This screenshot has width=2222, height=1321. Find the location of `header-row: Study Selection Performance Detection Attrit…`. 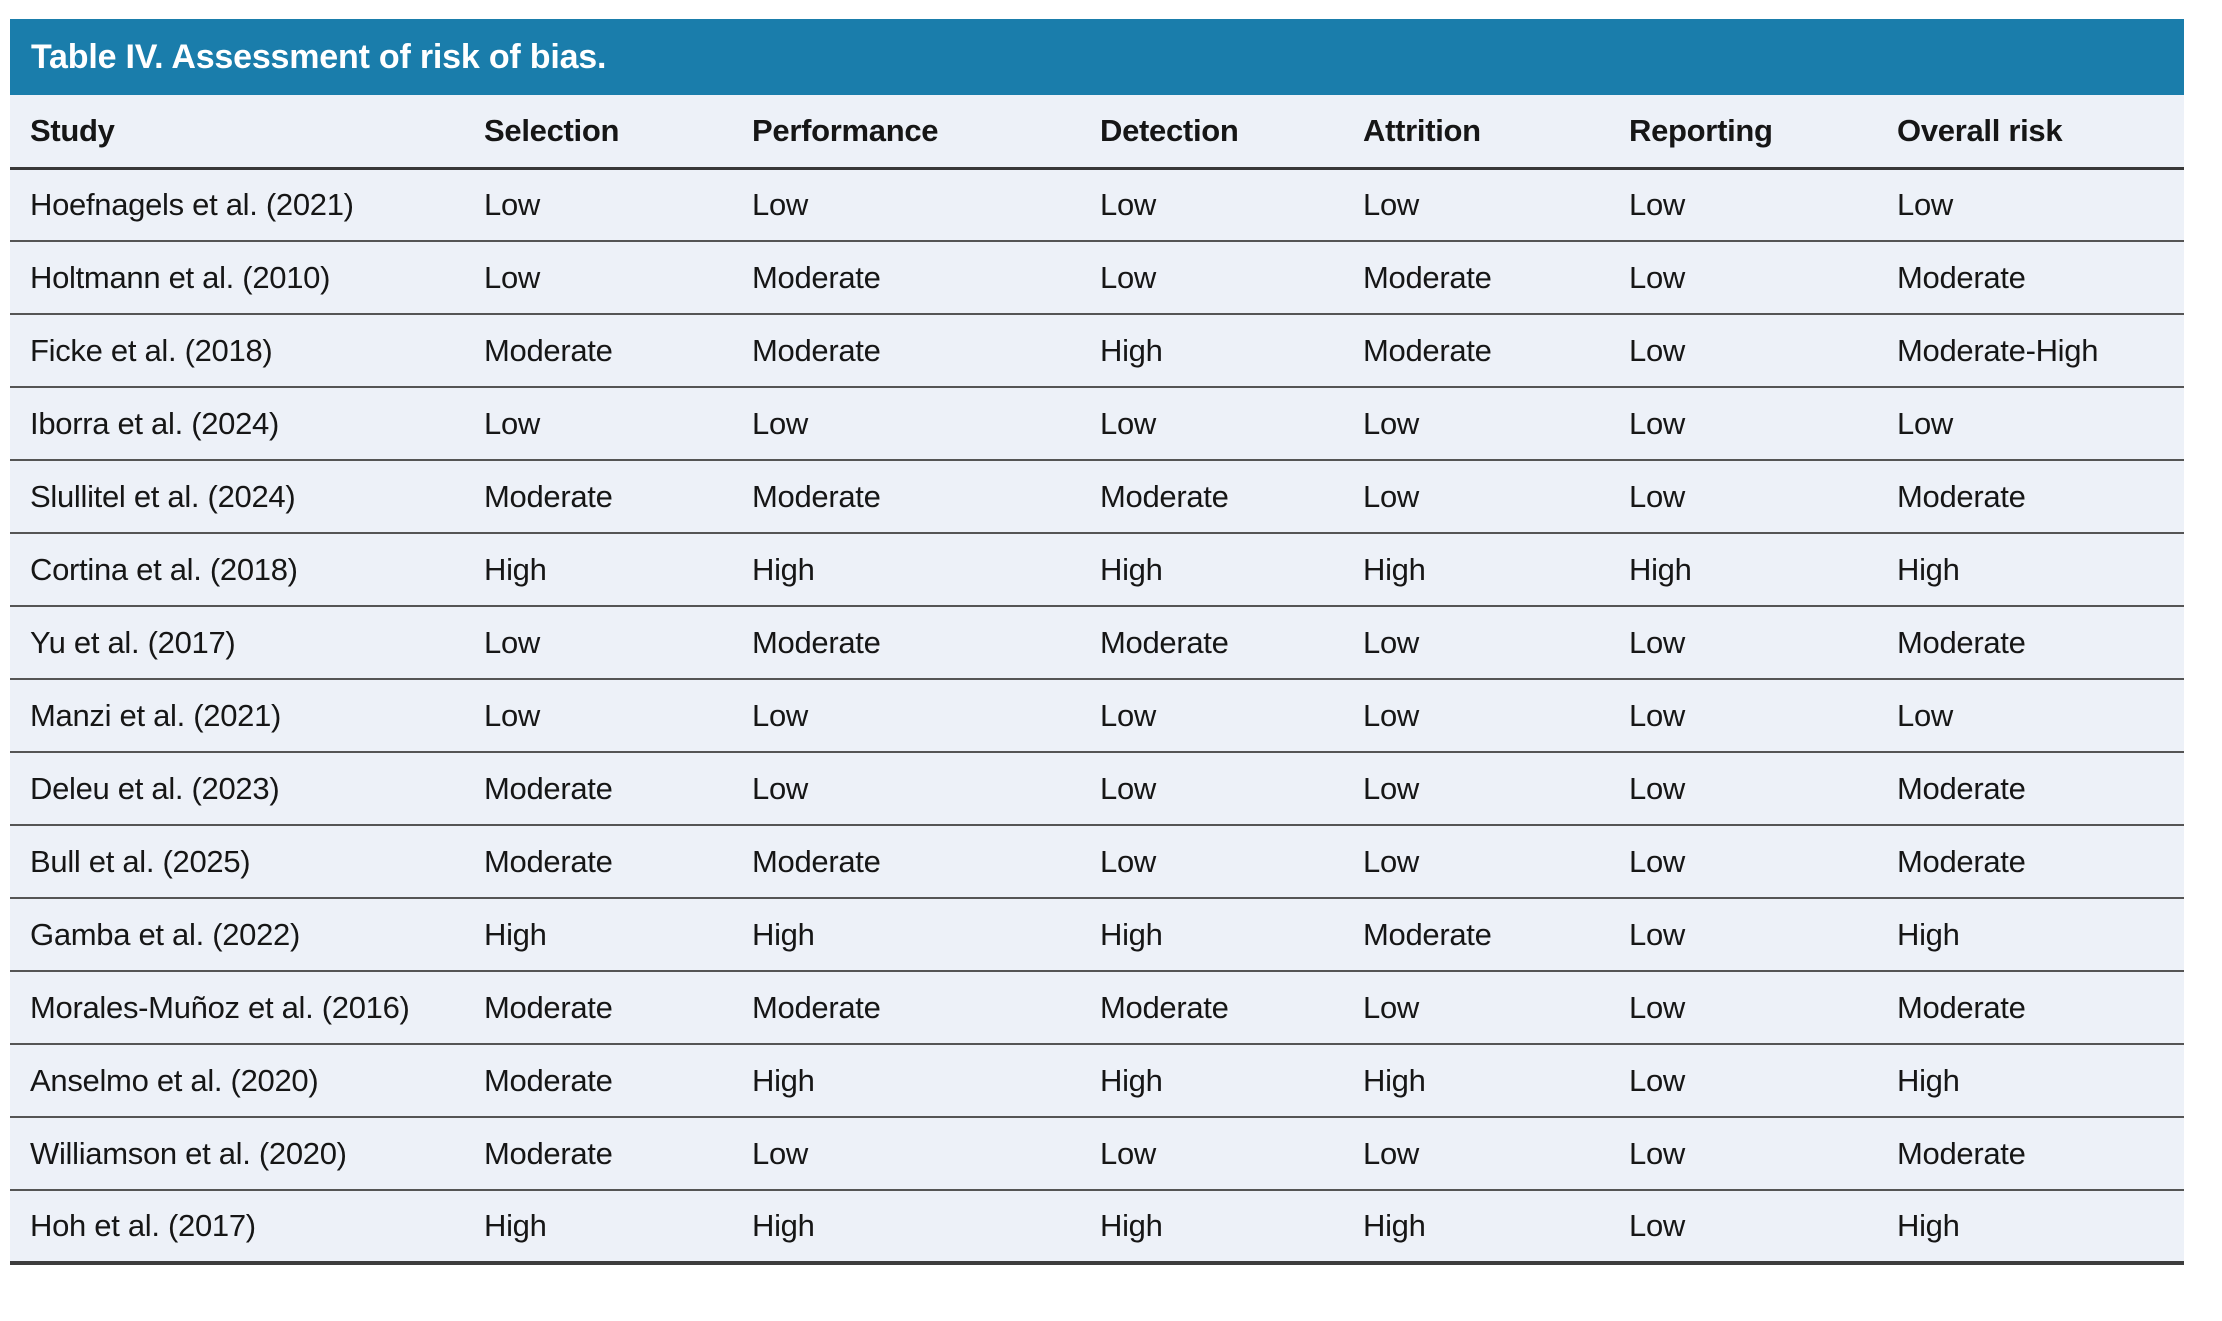

header-row: Study Selection Performance Detection Attrit… is located at coordinates (1097, 132).